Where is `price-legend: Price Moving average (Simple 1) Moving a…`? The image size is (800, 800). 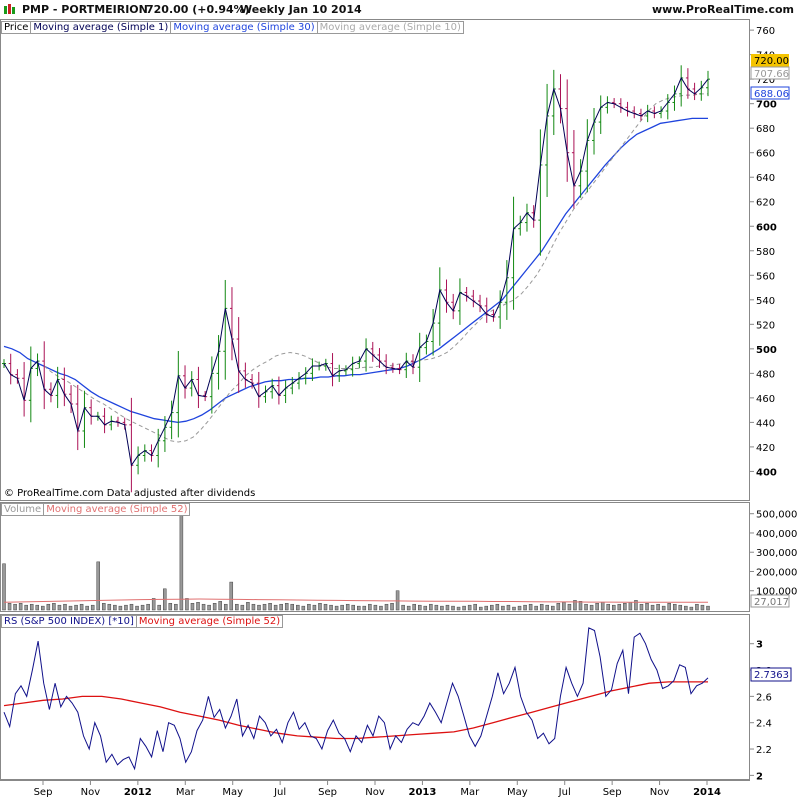
price-legend: Price Moving average (Simple 1) Moving a… is located at coordinates (232, 27).